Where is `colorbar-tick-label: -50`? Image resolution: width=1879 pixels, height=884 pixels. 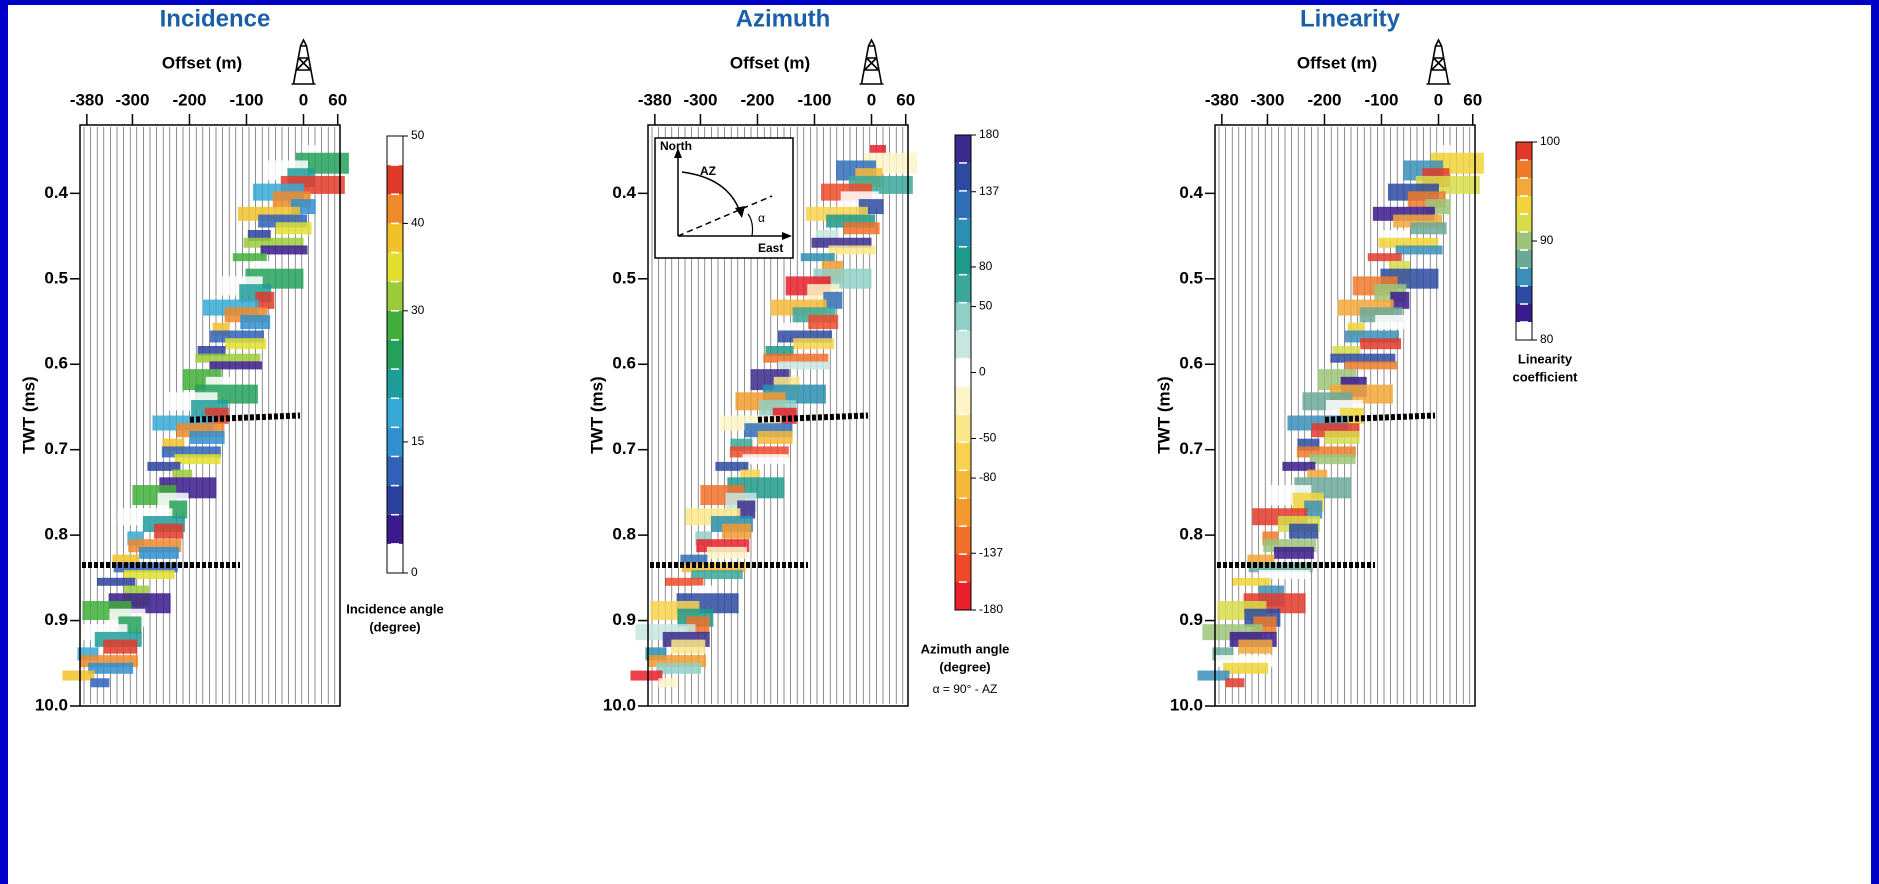 colorbar-tick-label: -50 is located at coordinates (988, 438).